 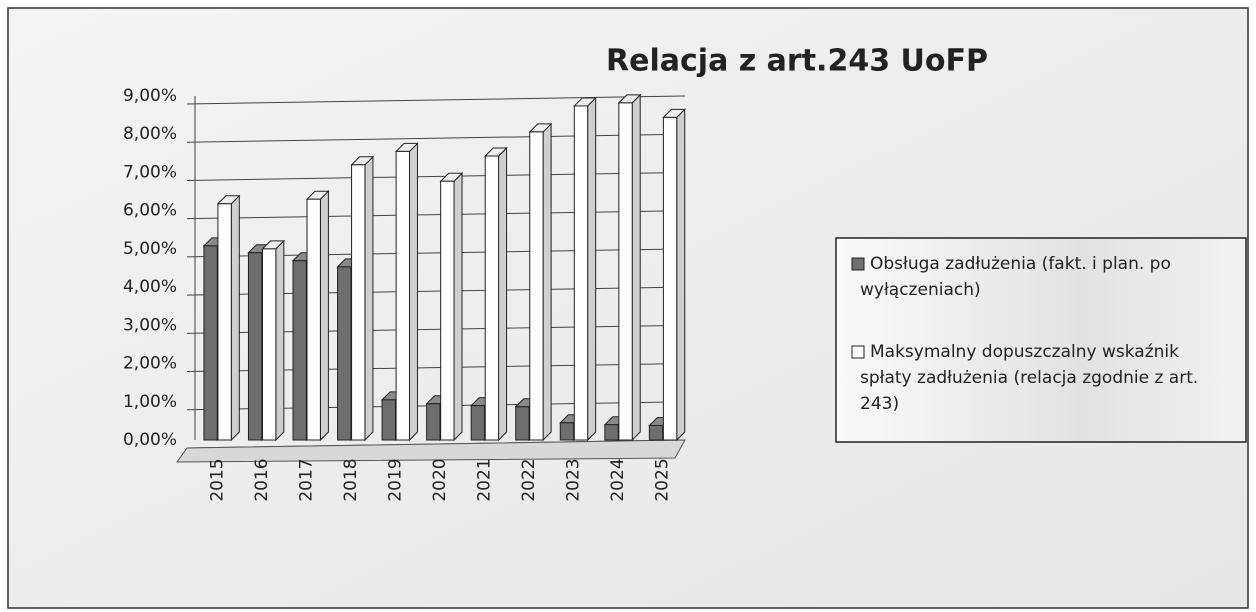 What do you see at coordinates (797, 61) in the screenshot?
I see `chart-title: Relacja z art.243 UoFP` at bounding box center [797, 61].